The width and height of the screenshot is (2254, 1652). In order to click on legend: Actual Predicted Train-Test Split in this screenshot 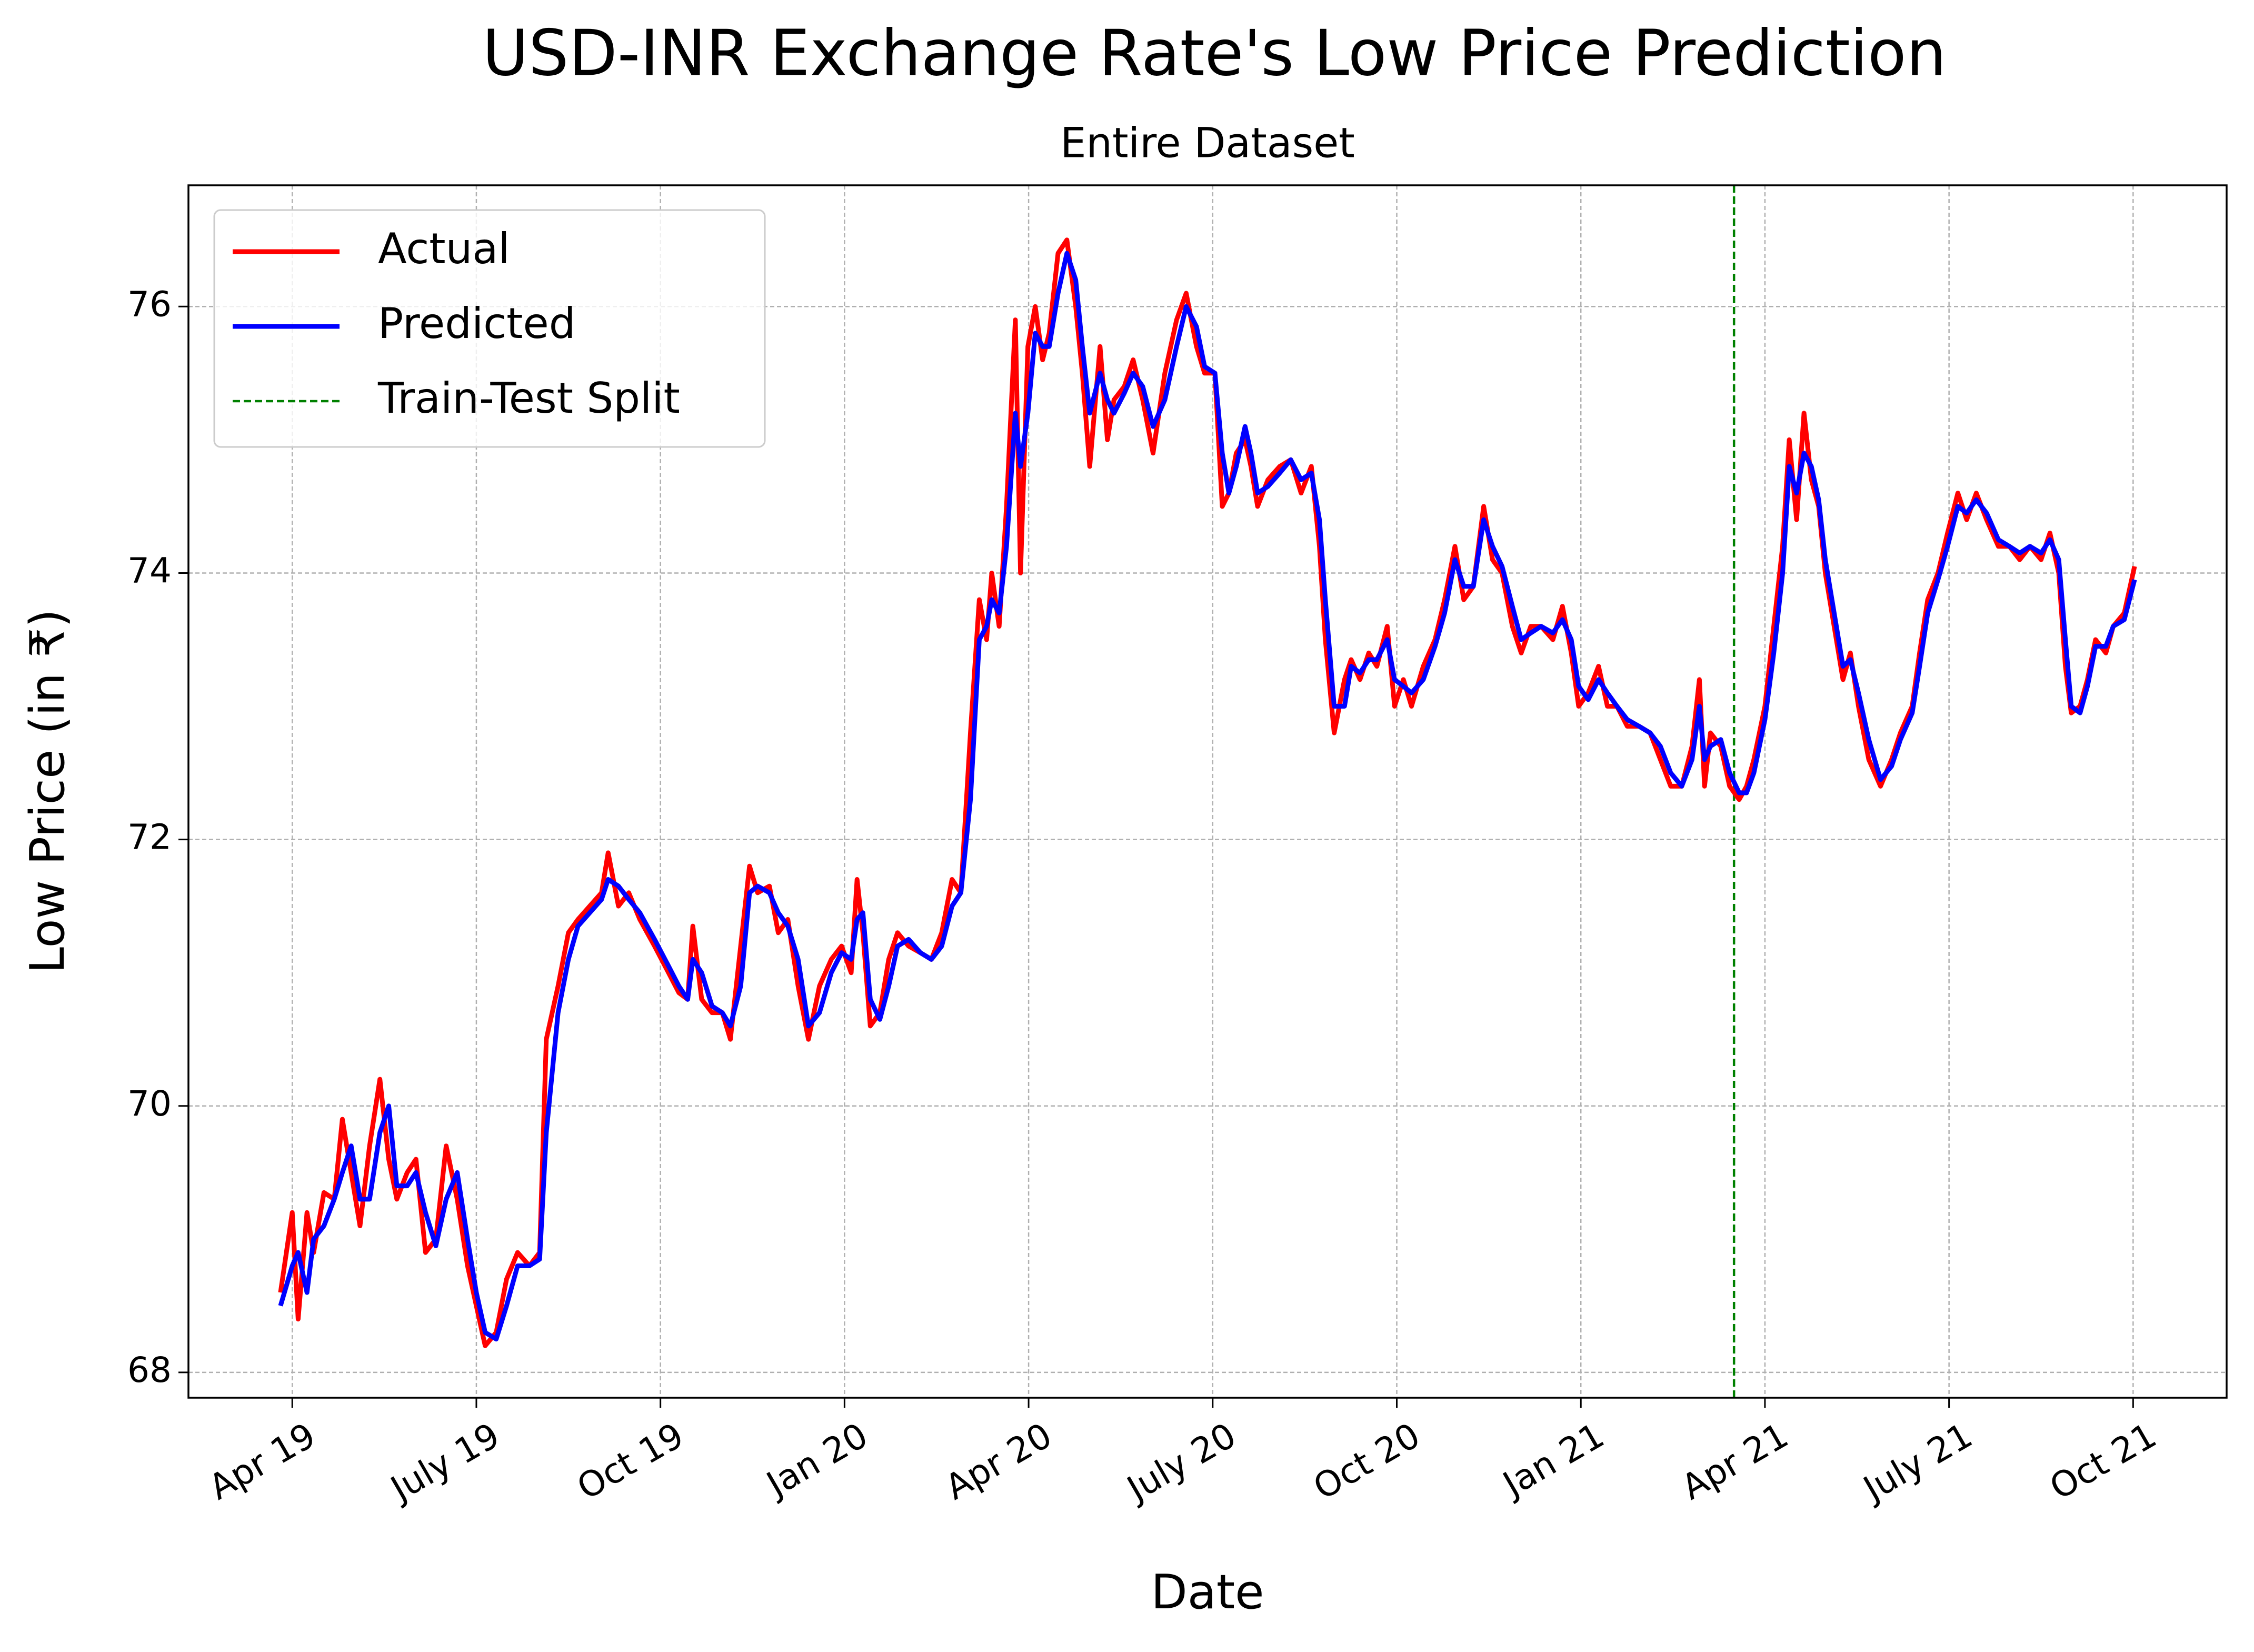, I will do `click(489, 328)`.